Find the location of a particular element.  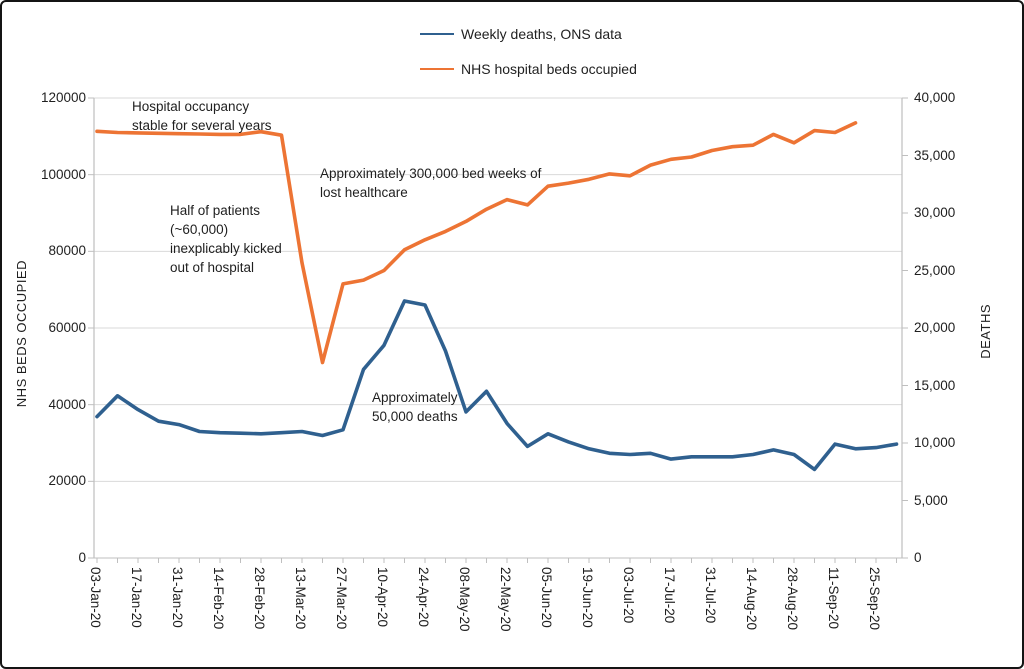

right-tick-label-5,000: 5,000 is located at coordinates (931, 500).